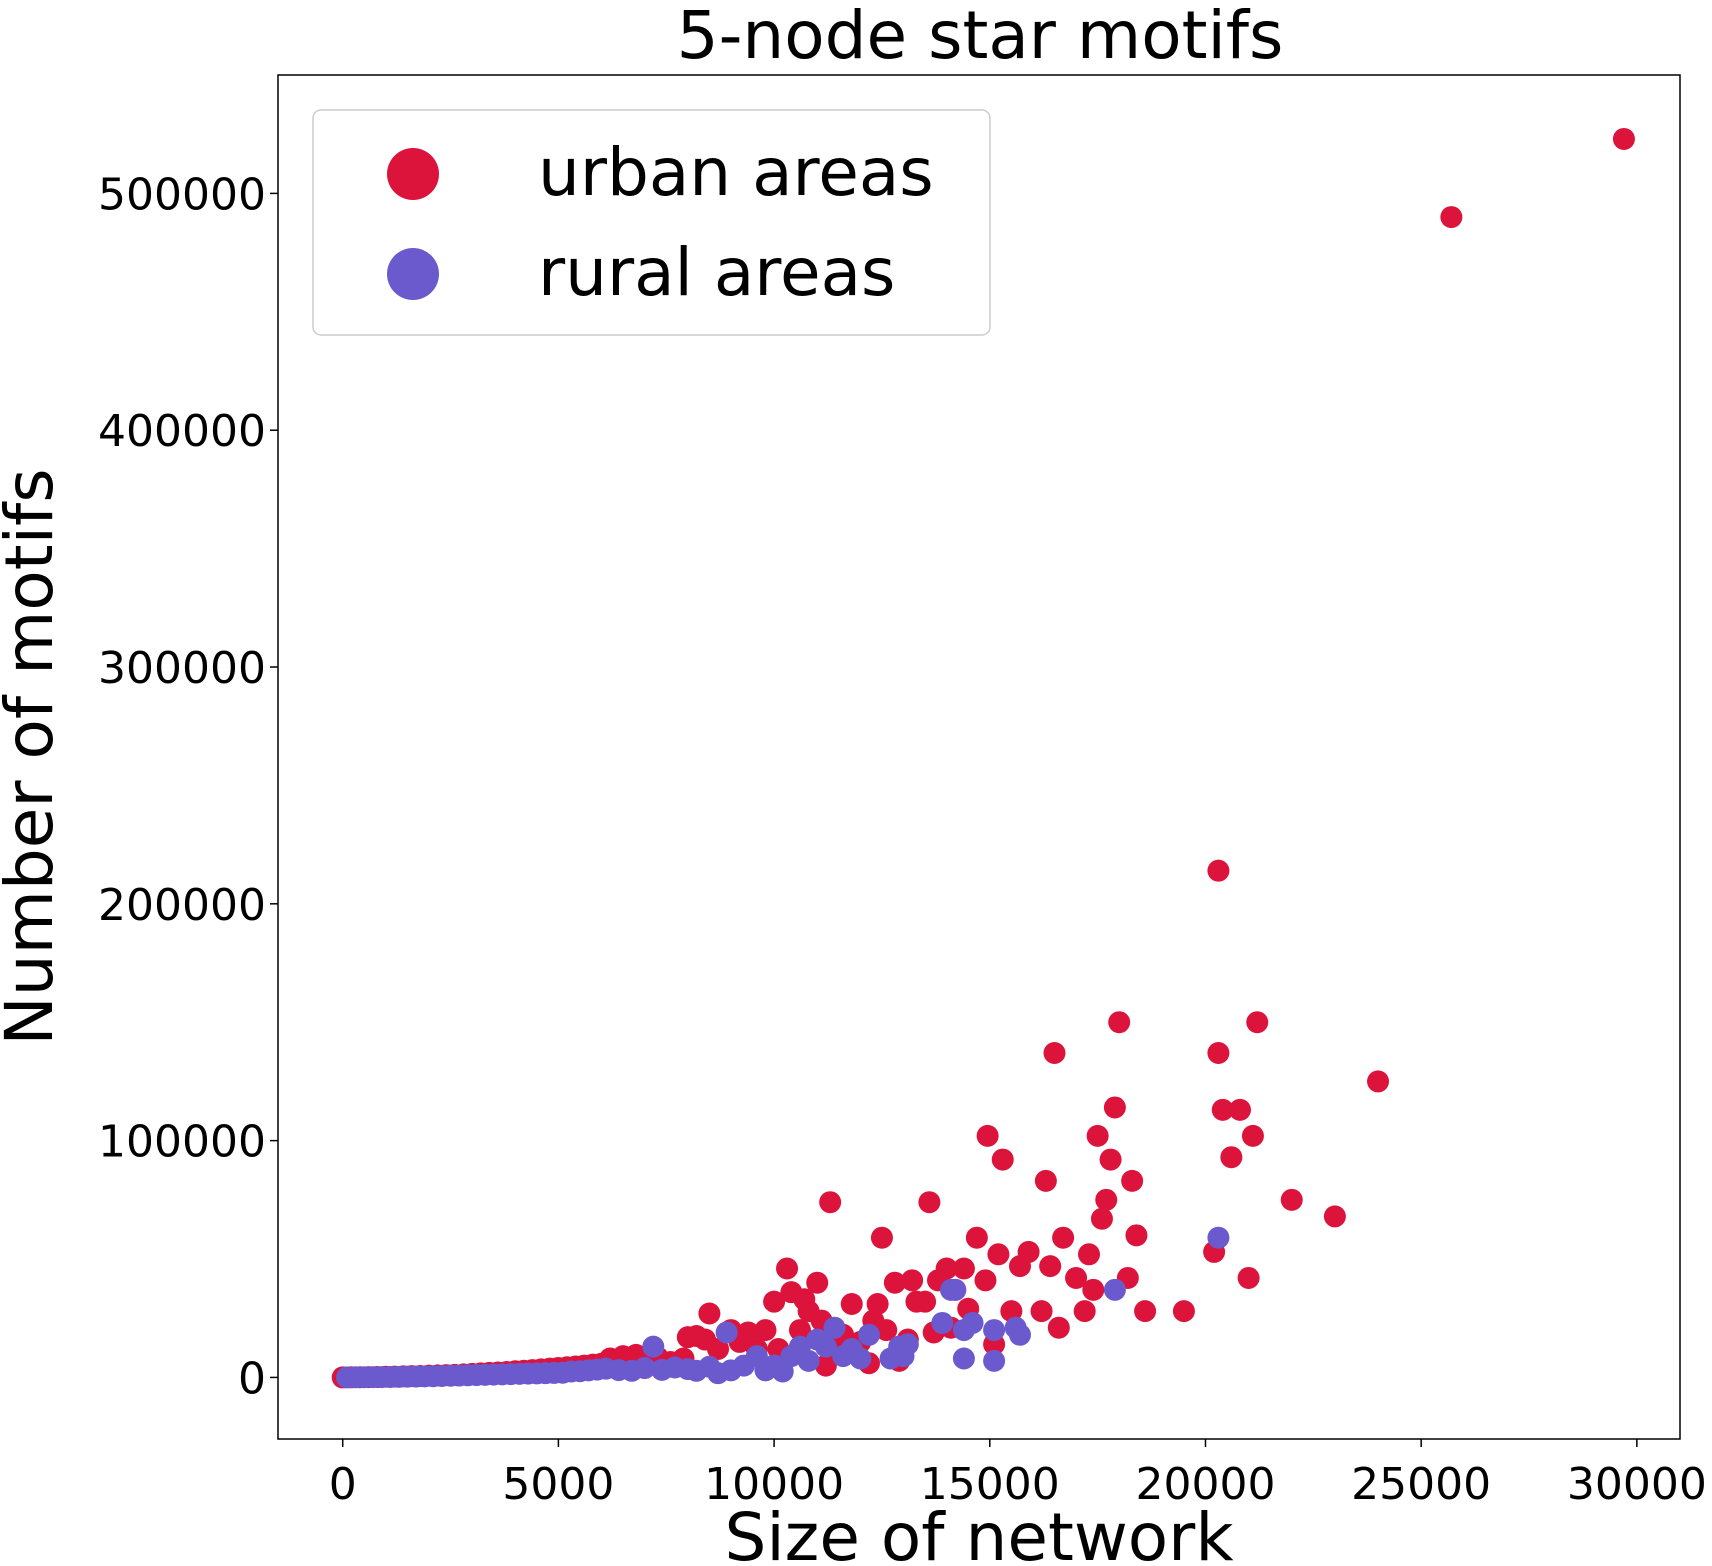  I want to click on chart-title: 5-node star motifs, so click(980, 37).